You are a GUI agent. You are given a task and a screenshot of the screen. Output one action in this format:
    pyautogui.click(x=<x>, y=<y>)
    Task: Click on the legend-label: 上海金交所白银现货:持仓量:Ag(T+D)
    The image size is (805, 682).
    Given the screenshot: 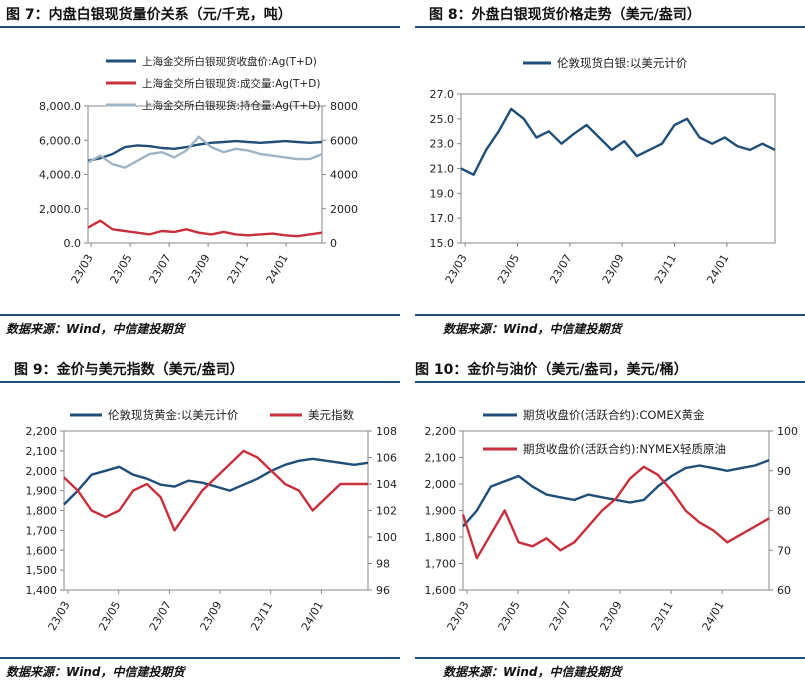 What is the action you would take?
    pyautogui.click(x=231, y=105)
    